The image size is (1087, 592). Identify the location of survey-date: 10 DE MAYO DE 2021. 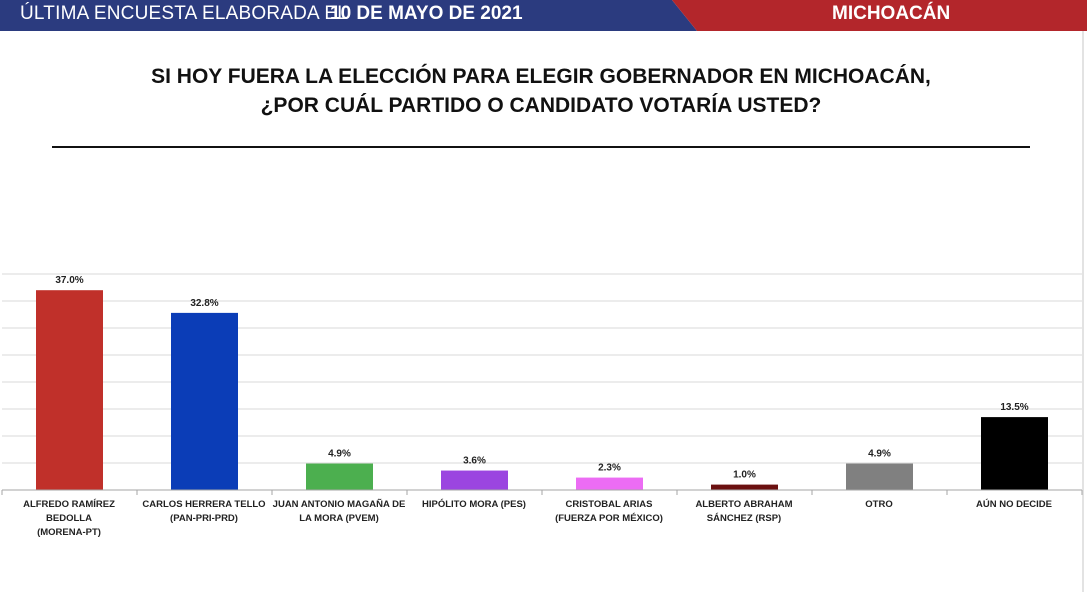
(426, 13).